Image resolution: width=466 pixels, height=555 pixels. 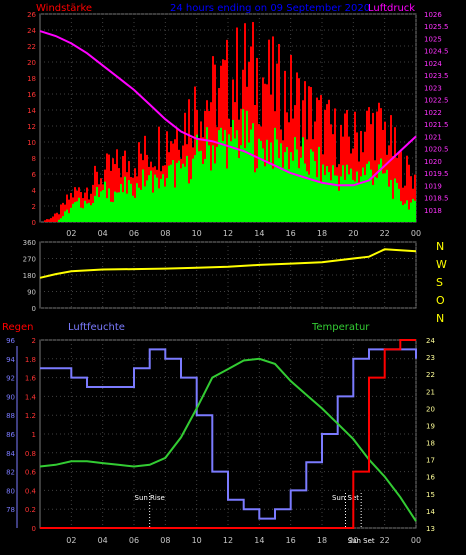 What do you see at coordinates (430, 444) in the screenshot?
I see `temperature-tick-label: 18` at bounding box center [430, 444].